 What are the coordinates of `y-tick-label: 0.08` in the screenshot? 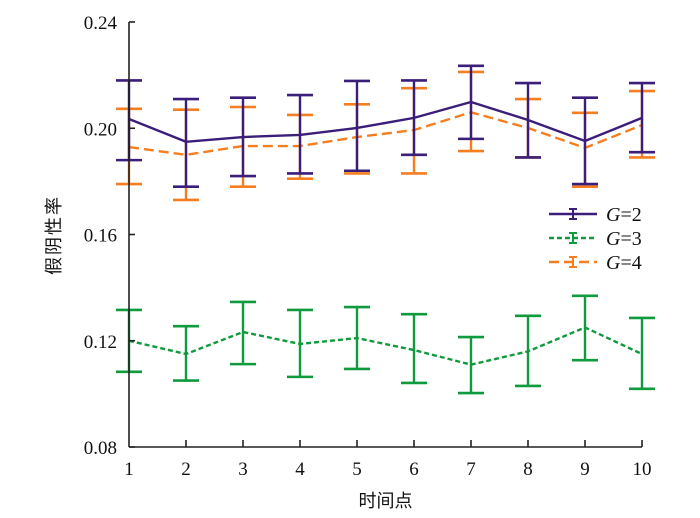 It's located at (100, 448).